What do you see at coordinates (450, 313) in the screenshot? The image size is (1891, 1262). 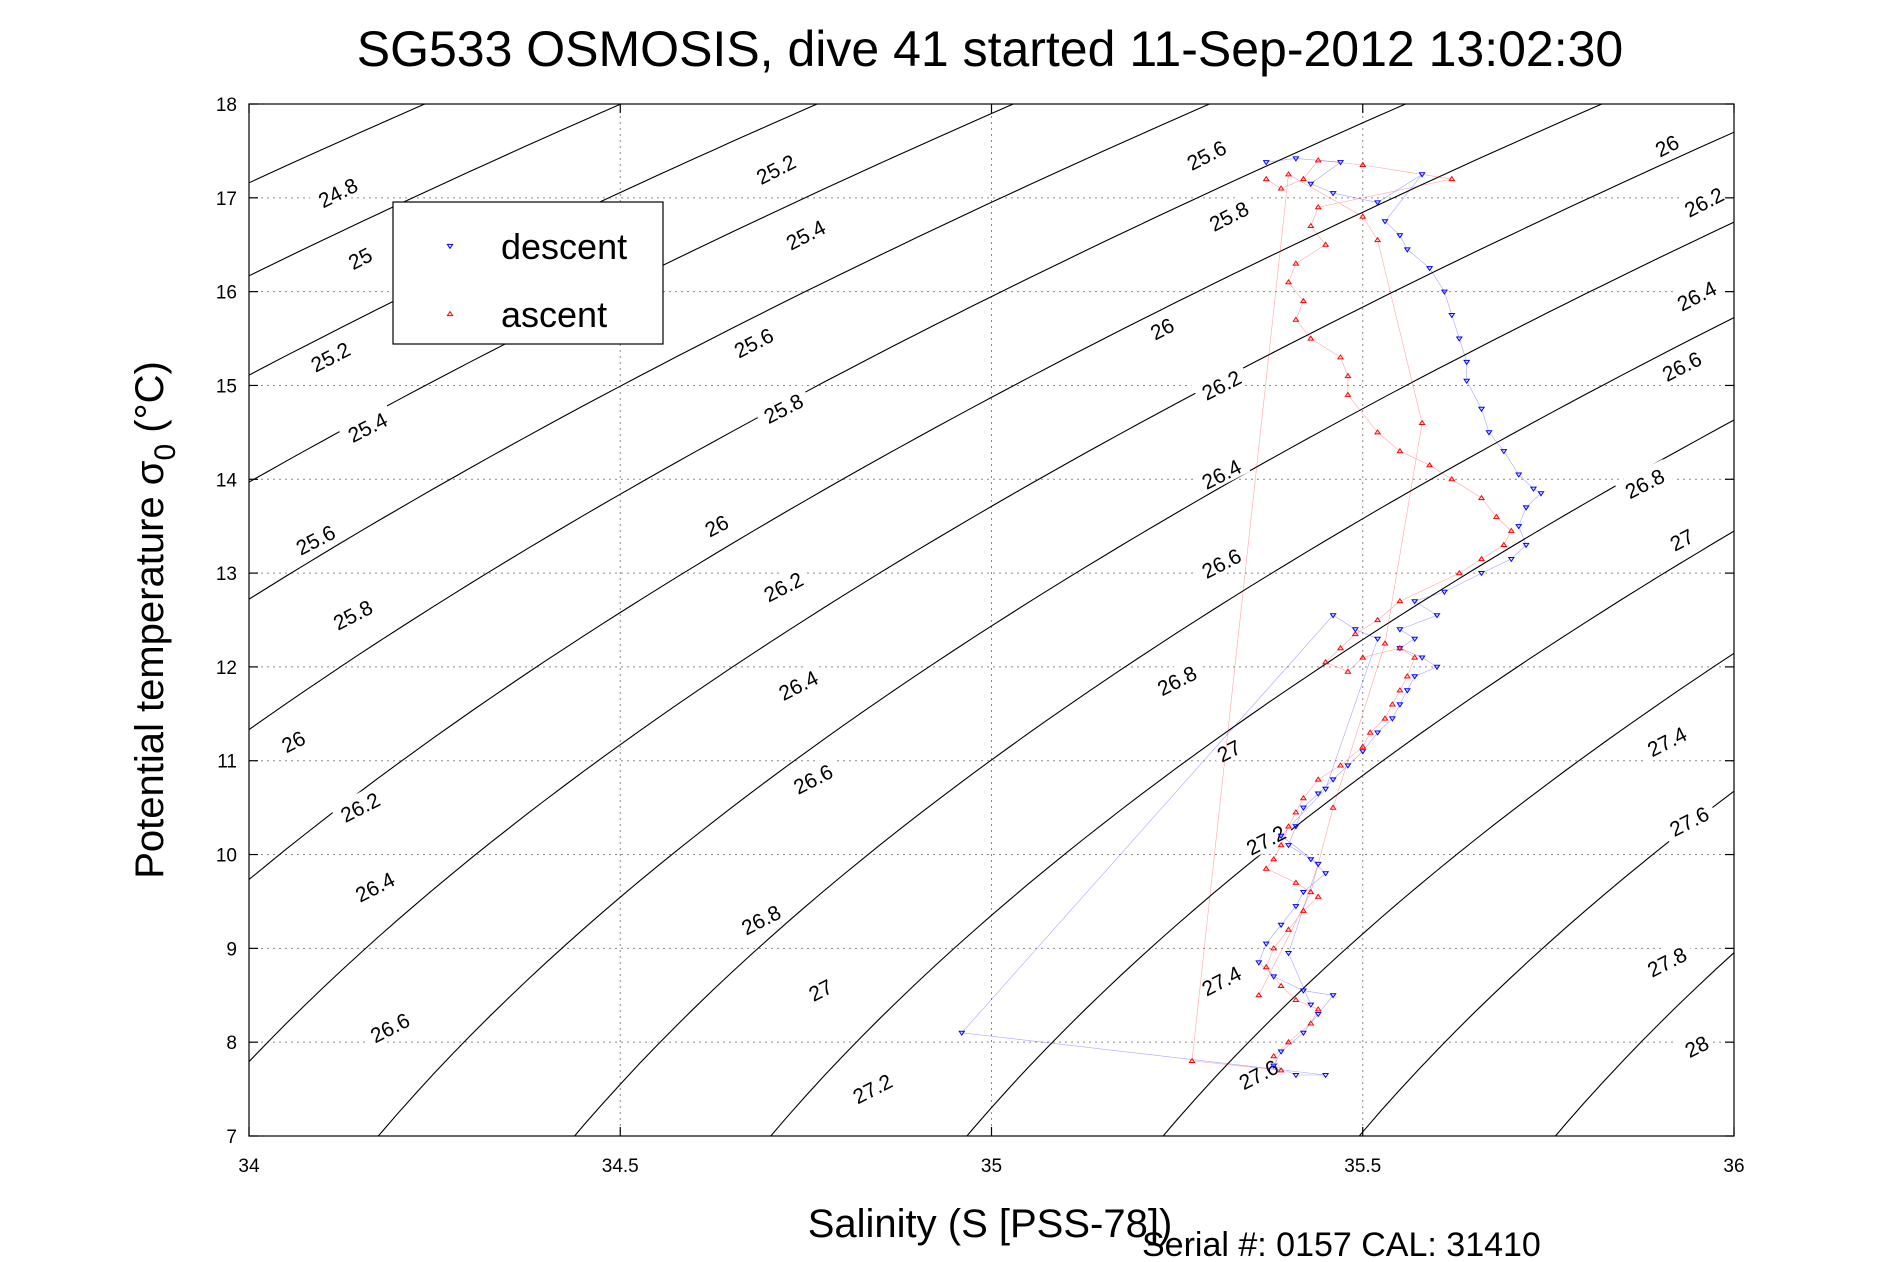 I see `legend-marker-ascent` at bounding box center [450, 313].